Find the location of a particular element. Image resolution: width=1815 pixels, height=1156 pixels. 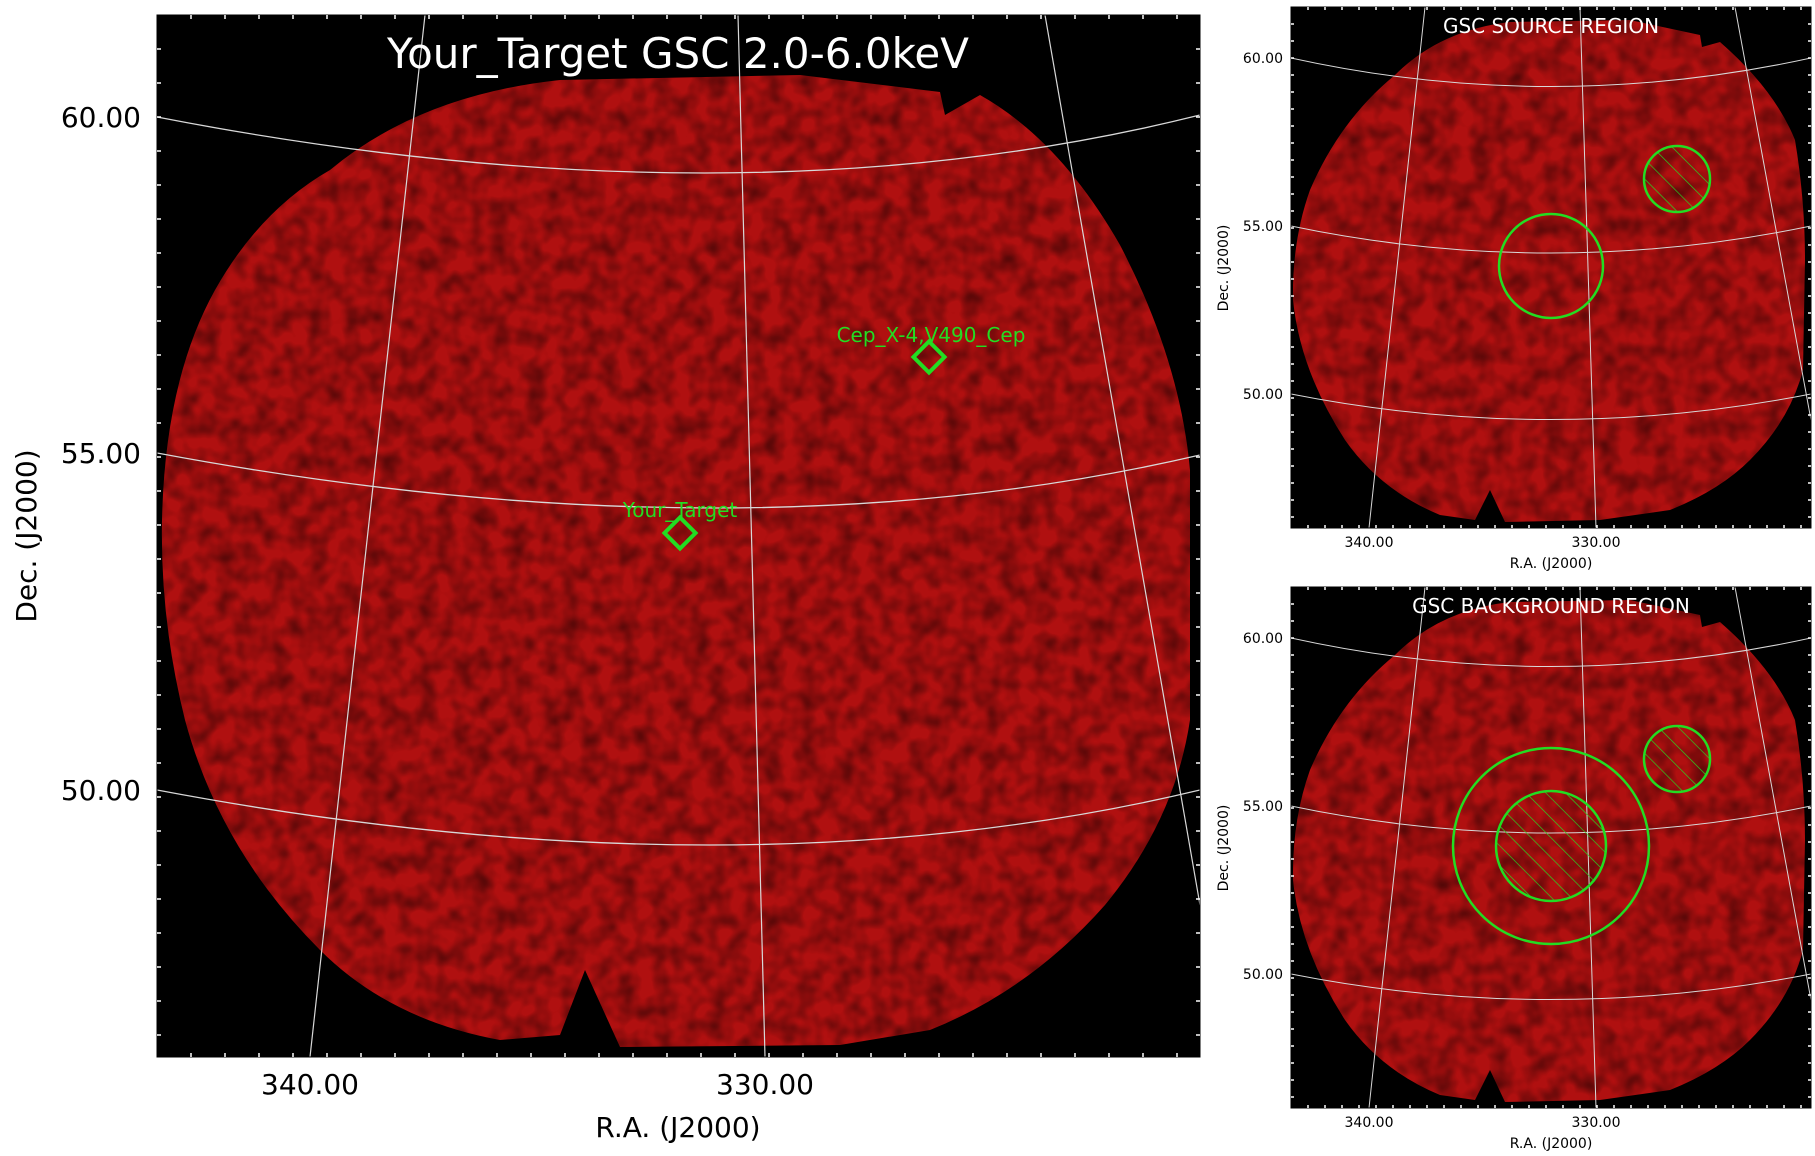

bkg-minor-ticks is located at coordinates (1551, 847).